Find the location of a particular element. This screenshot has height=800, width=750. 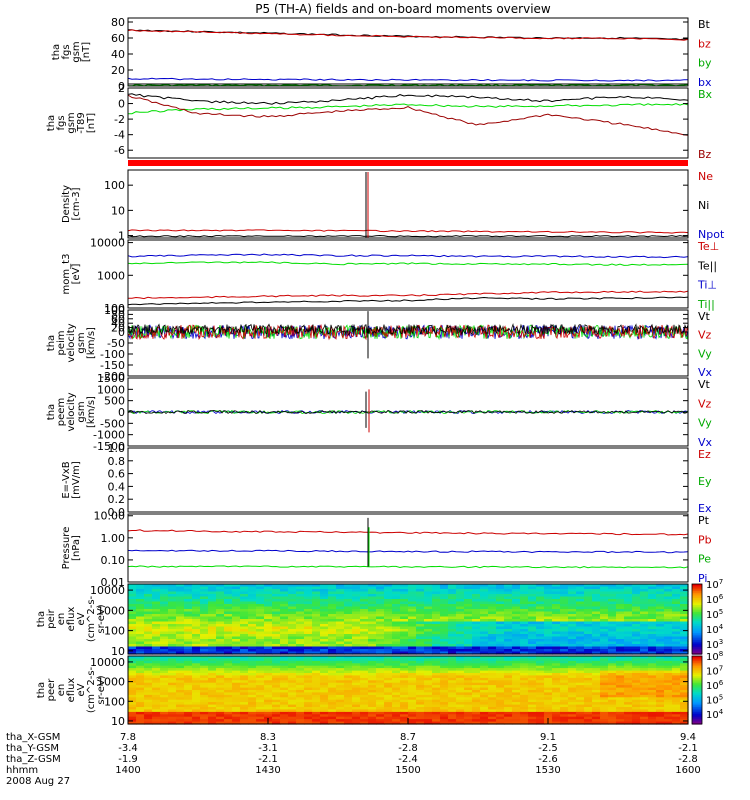

y-tick-label: 0.6 is located at coordinates (117, 474).